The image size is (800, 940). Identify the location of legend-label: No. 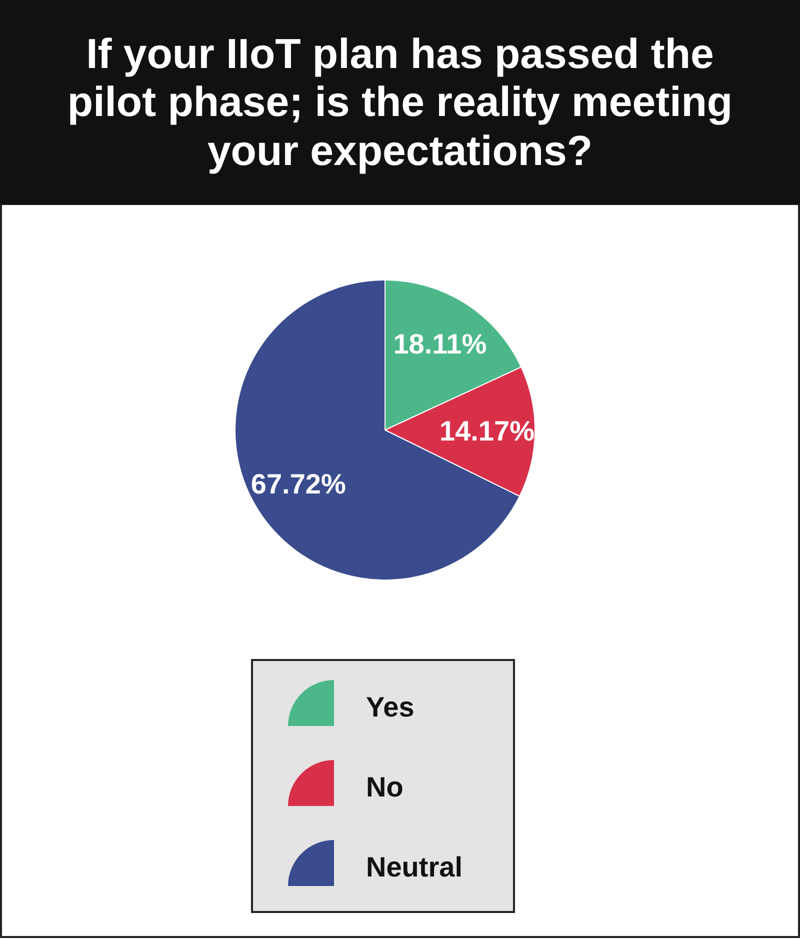
(385, 787).